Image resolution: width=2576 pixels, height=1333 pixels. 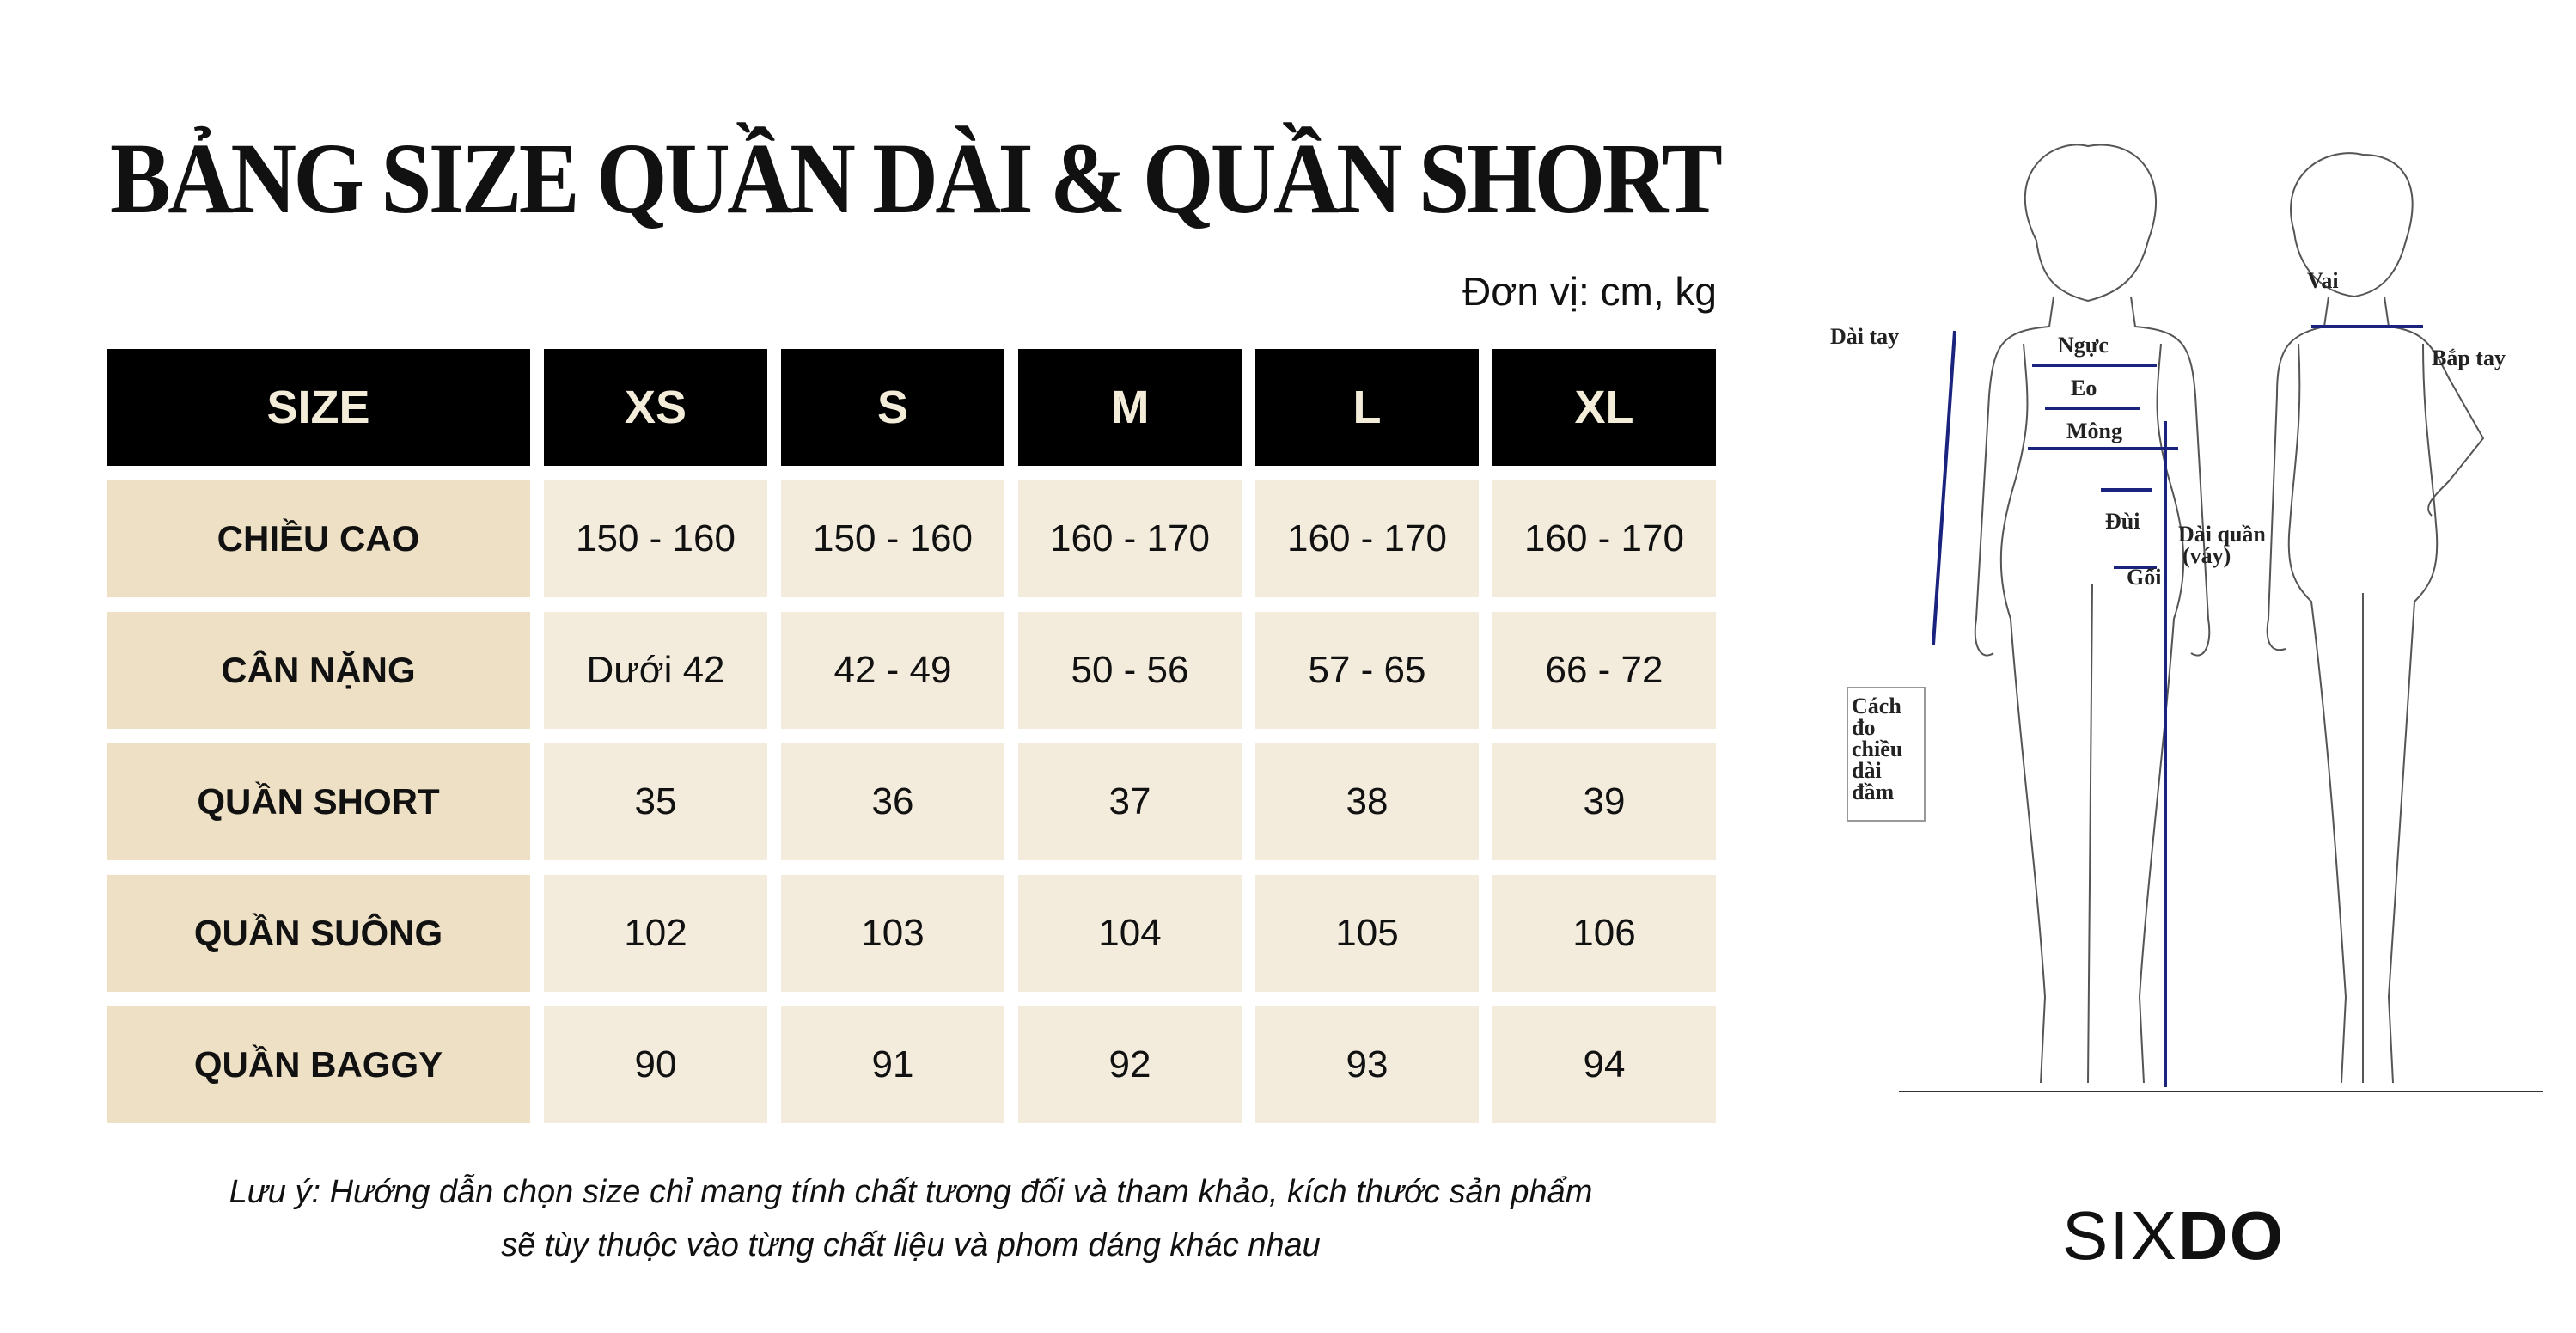 What do you see at coordinates (1367, 671) in the screenshot?
I see `table-cell: 57 - 65` at bounding box center [1367, 671].